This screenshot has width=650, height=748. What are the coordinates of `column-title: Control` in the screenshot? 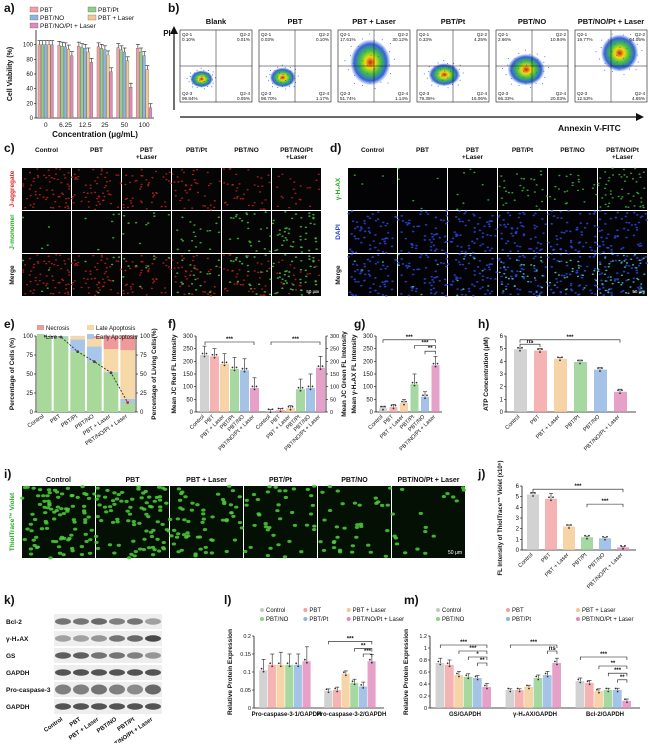 It's located at (46, 150).